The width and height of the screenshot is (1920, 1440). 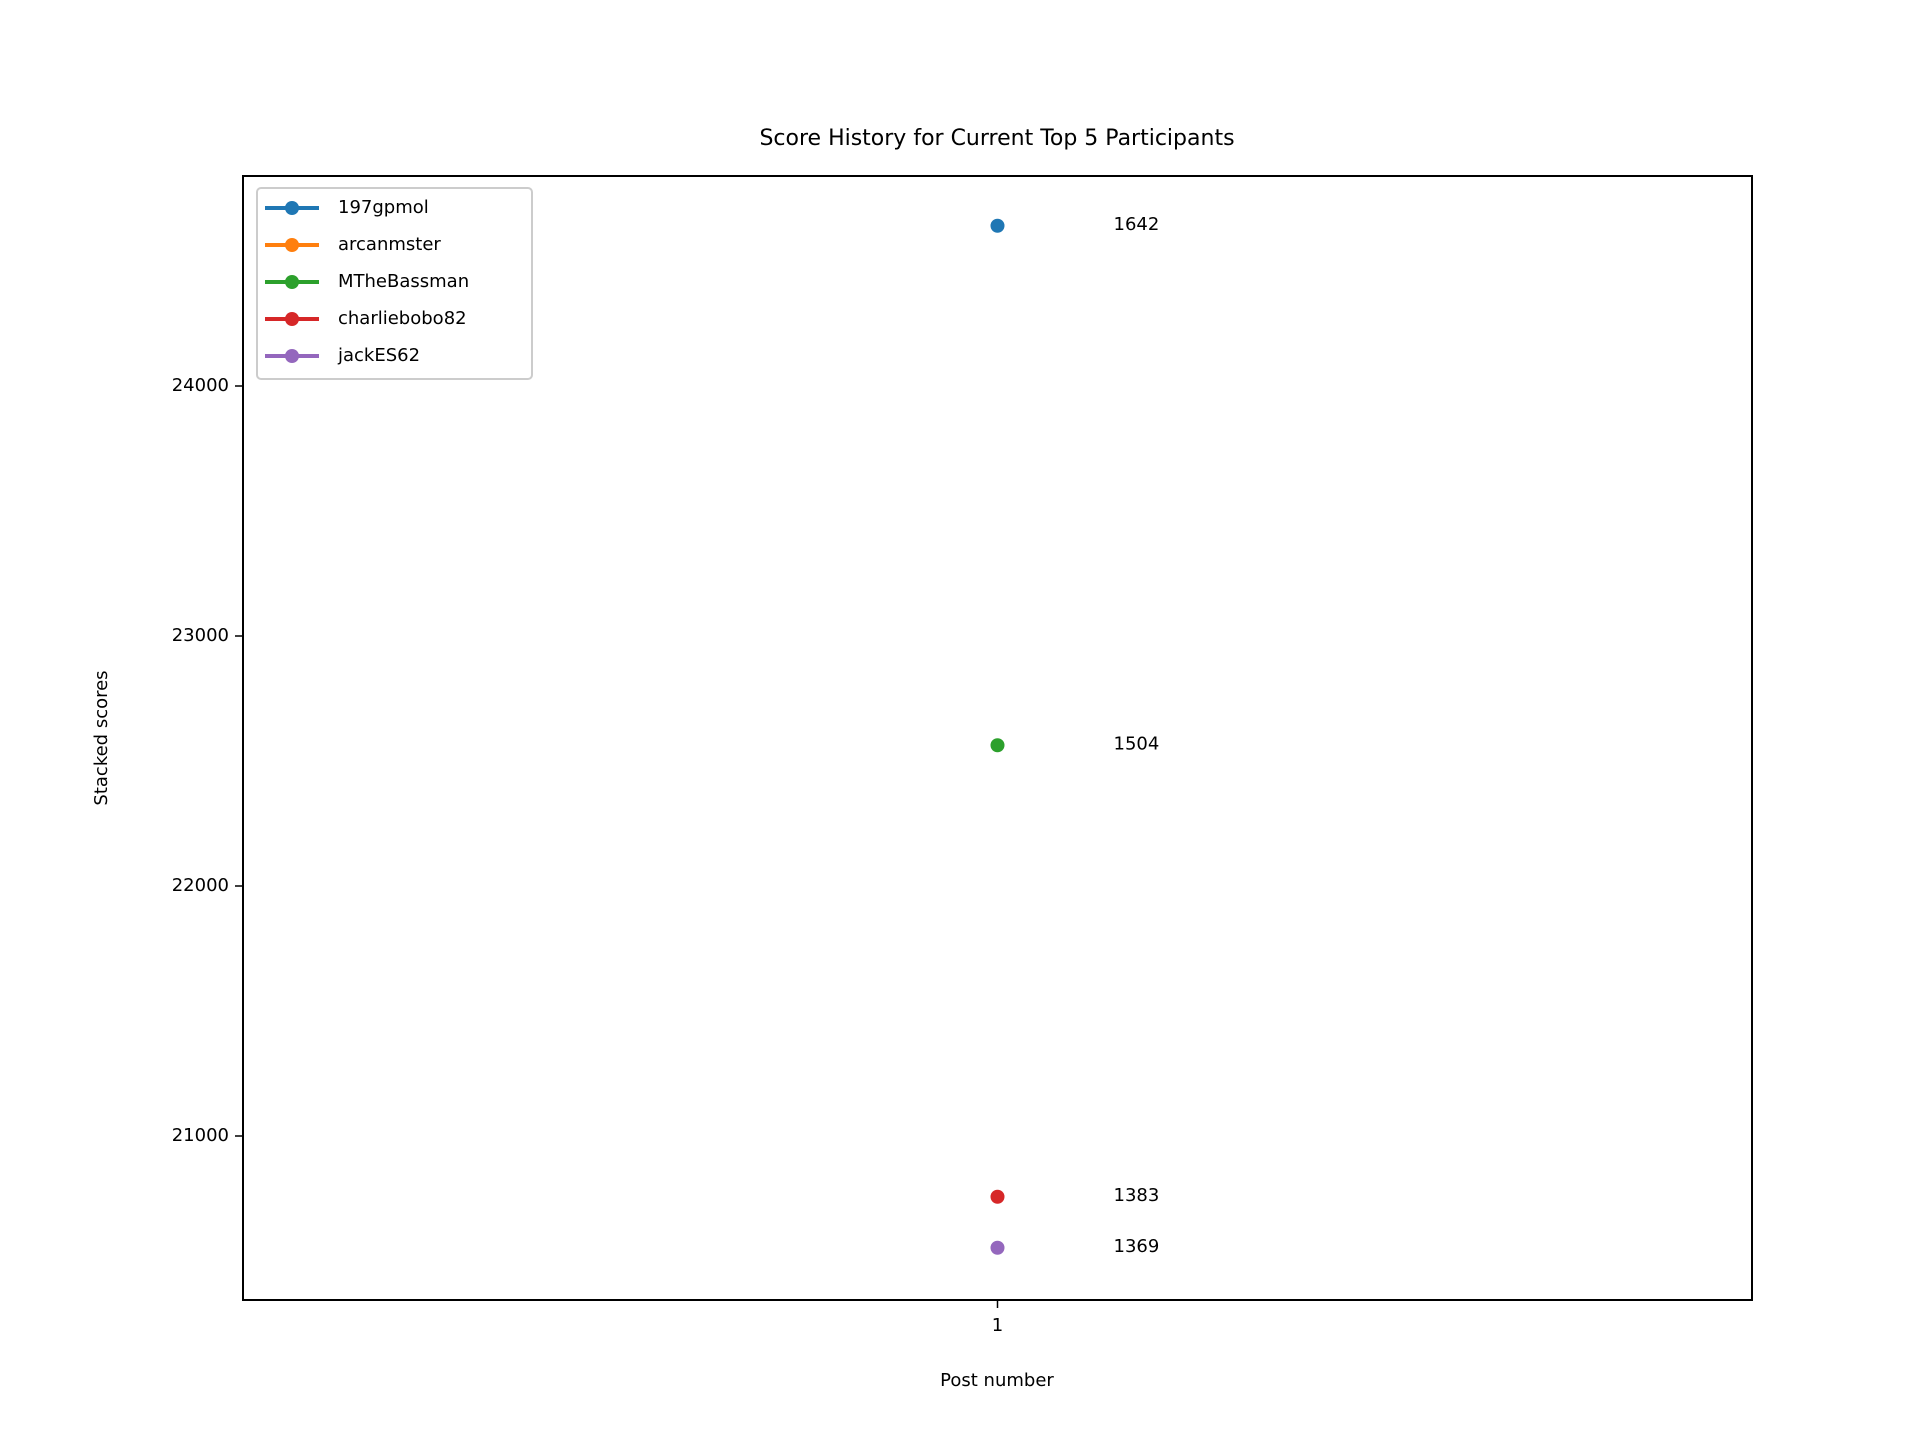 I want to click on y-tick-label: 21000, so click(x=200, y=1135).